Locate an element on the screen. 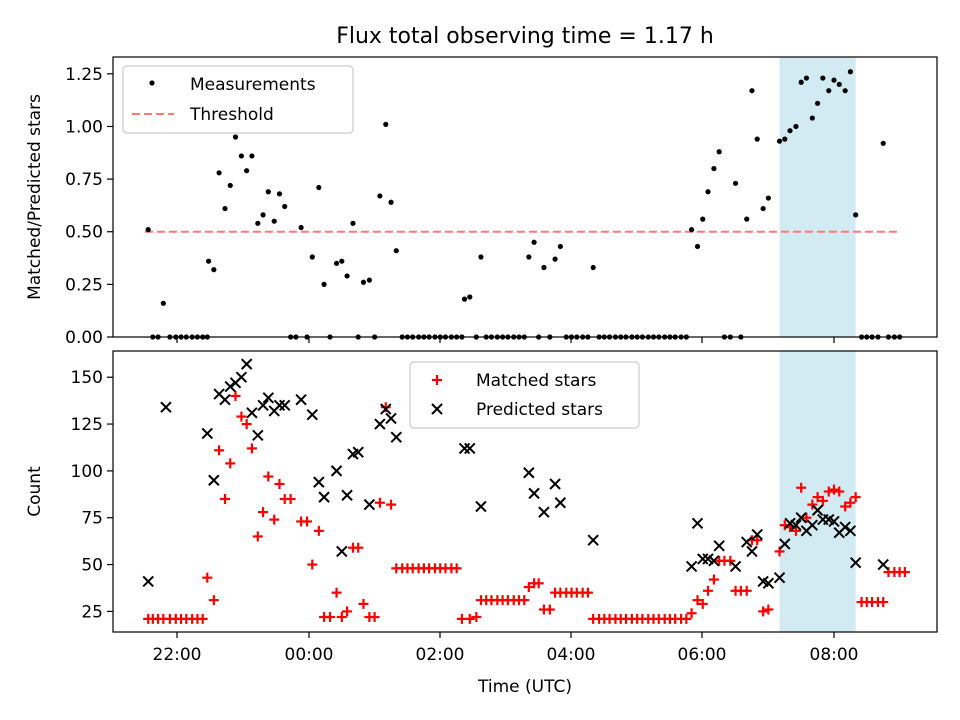 This screenshot has height=720, width=960. x-tick-label: 04:00 is located at coordinates (571, 655).